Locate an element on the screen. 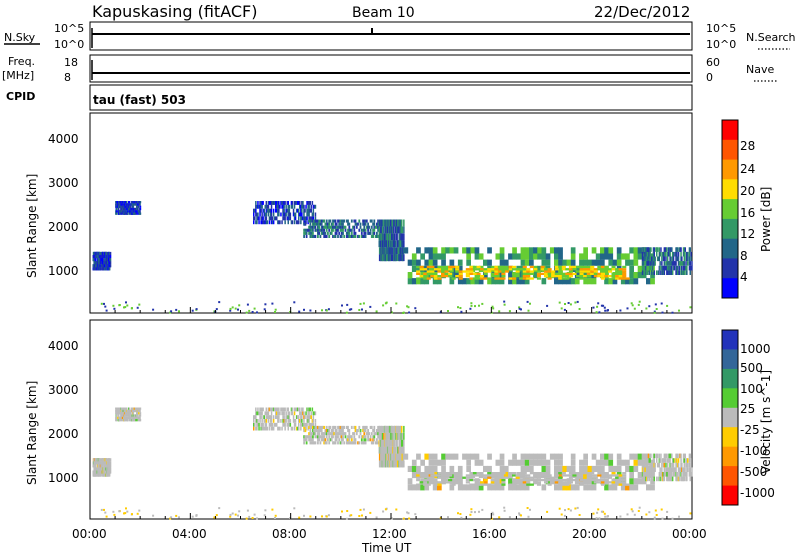 The height and width of the screenshot is (554, 800). freq-label: Freq. is located at coordinates (21, 61).